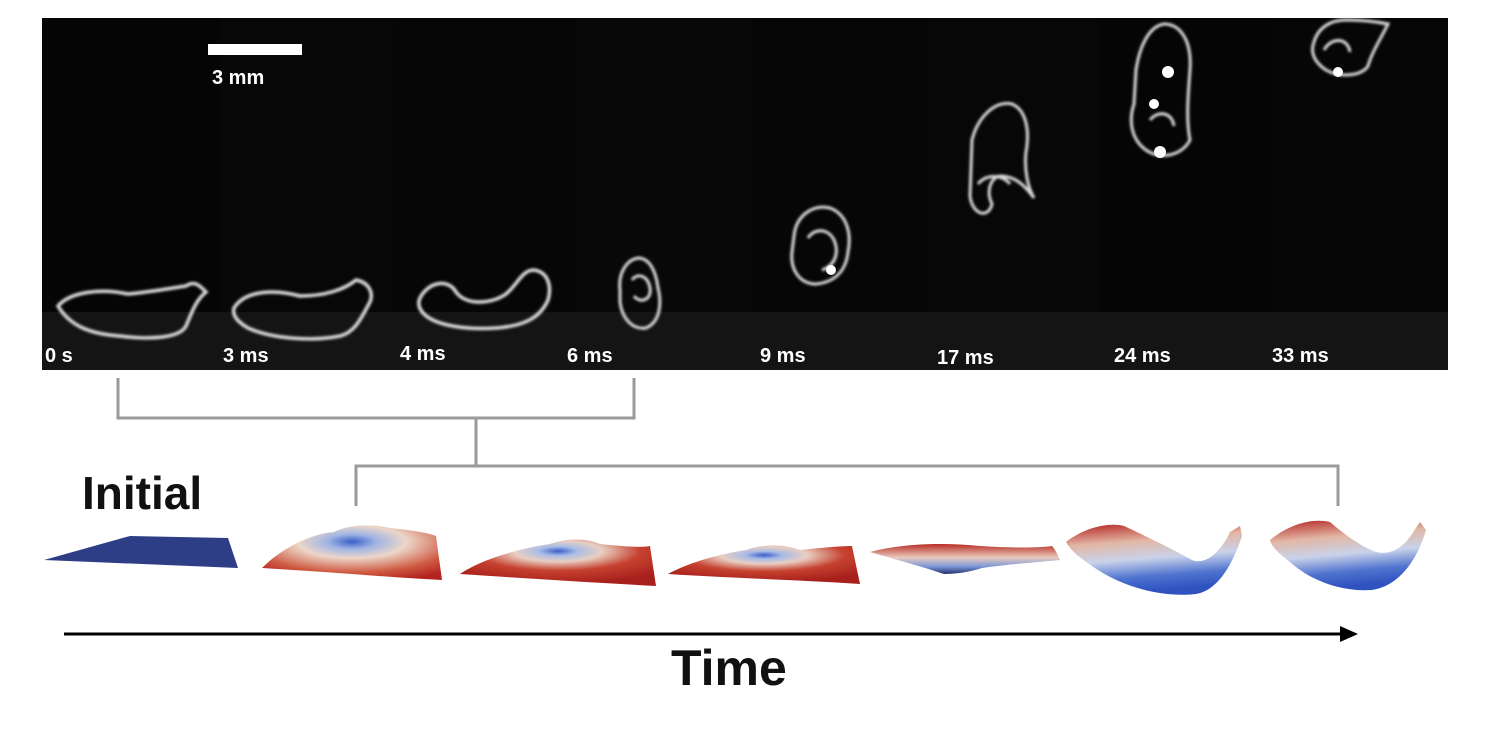 This screenshot has height=734, width=1500. What do you see at coordinates (664, 194) in the screenshot?
I see `frame-3-background` at bounding box center [664, 194].